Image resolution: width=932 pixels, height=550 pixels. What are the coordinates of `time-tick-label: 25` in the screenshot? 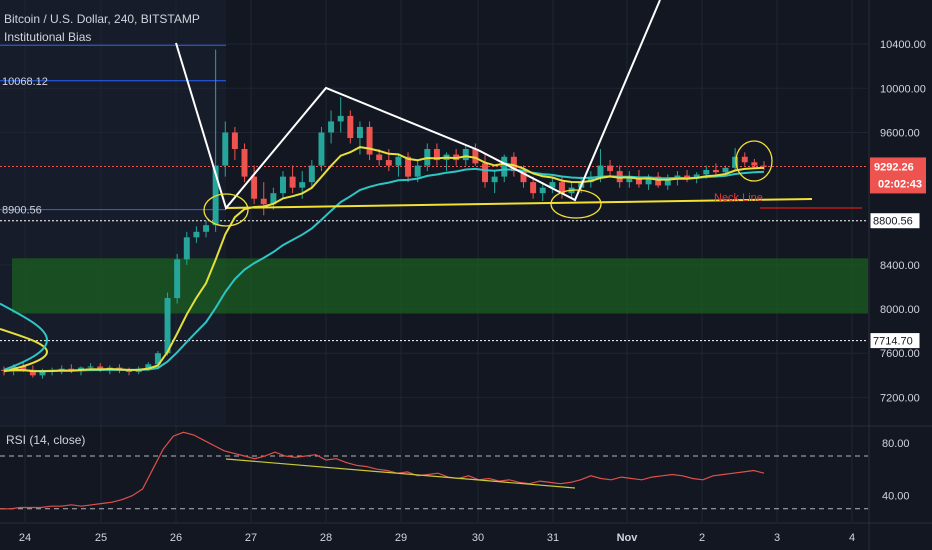 It's located at (101, 538).